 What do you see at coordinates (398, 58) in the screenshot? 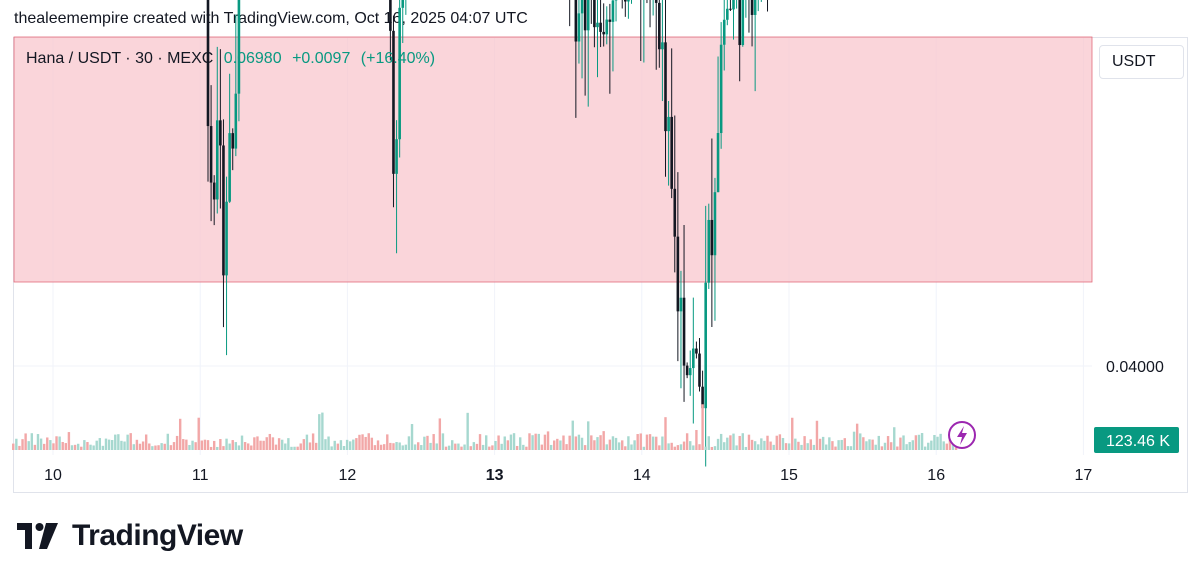
I see `price-change-percent: (+16.40%)` at bounding box center [398, 58].